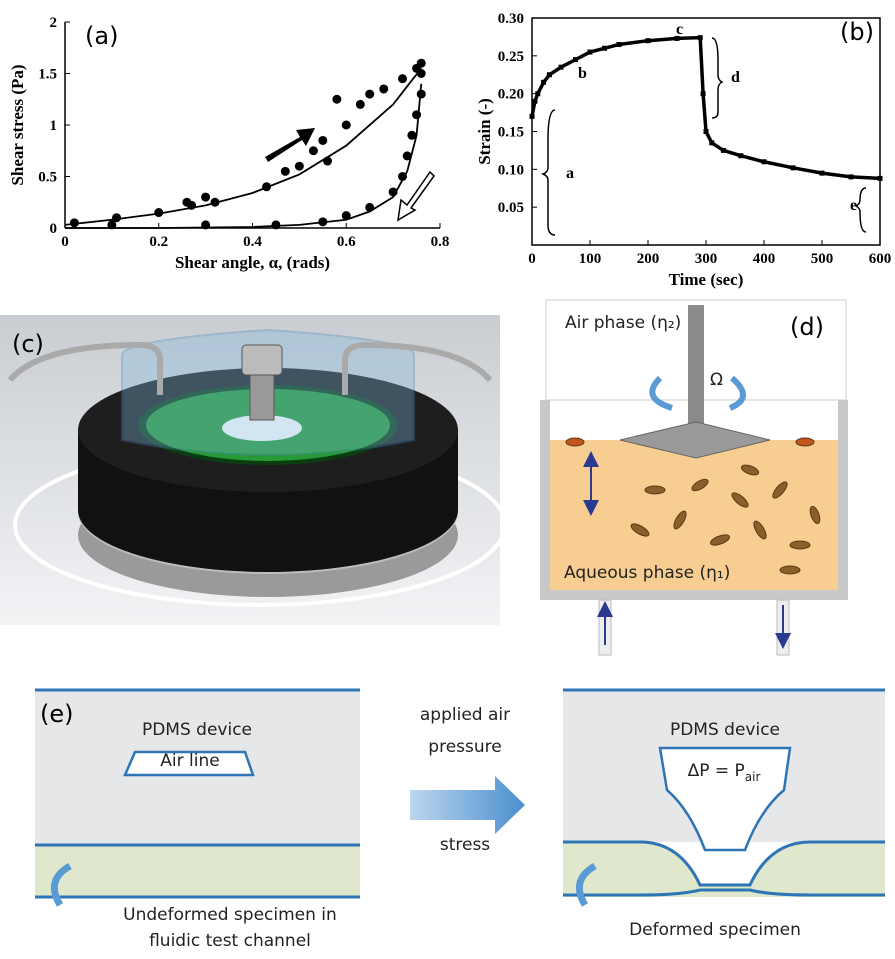  Describe the element at coordinates (764, 259) in the screenshot. I see `x-tick-label: 400` at that location.